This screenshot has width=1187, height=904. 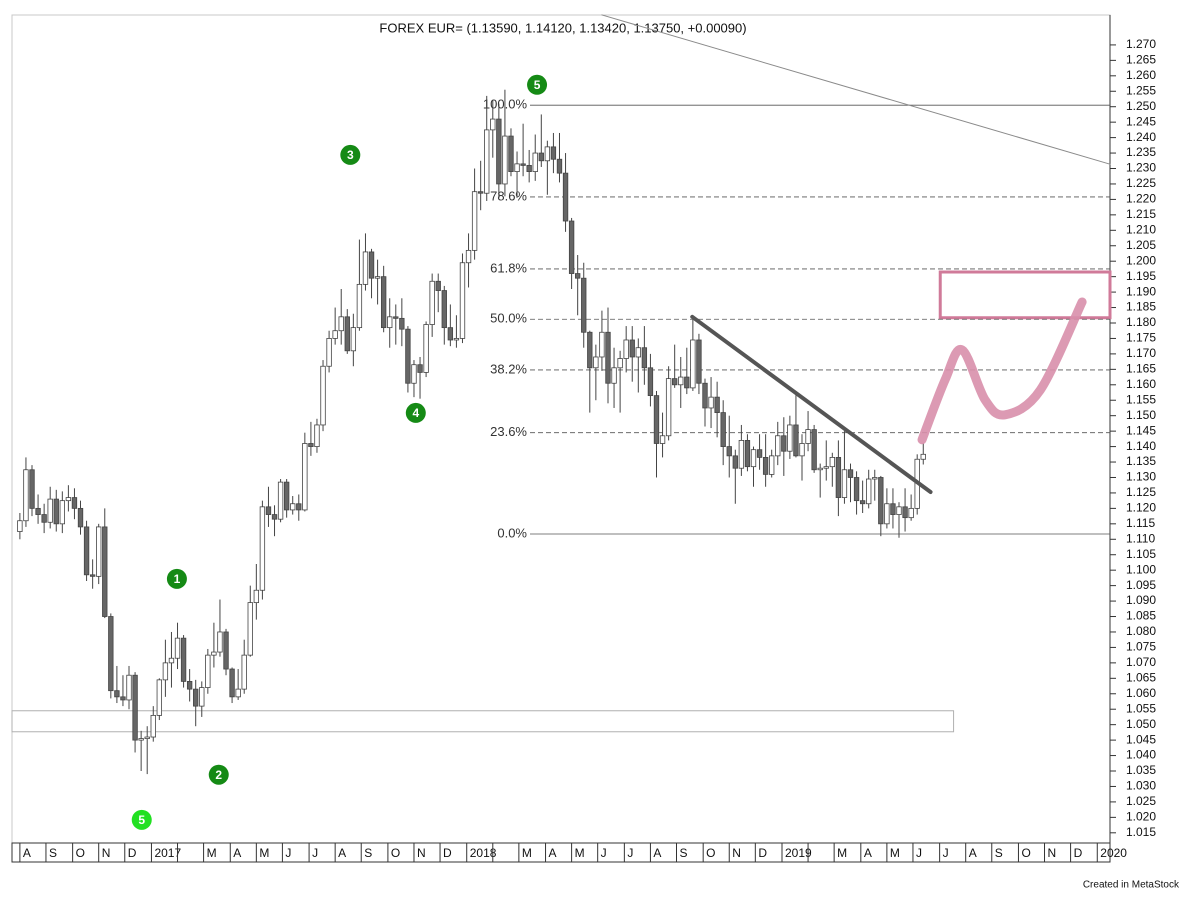 I want to click on x-tick-label: 2019, so click(x=798, y=853).